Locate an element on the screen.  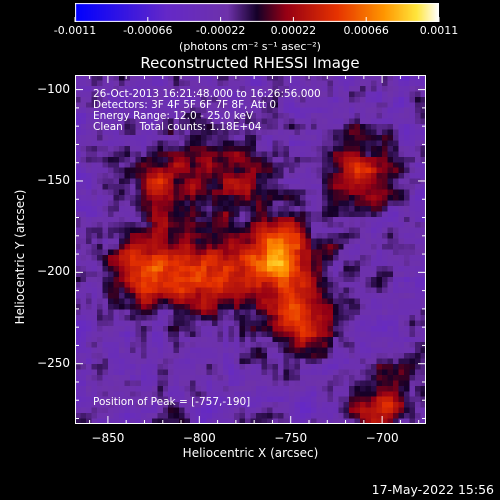
y-tick-label: −200 is located at coordinates (53, 271).